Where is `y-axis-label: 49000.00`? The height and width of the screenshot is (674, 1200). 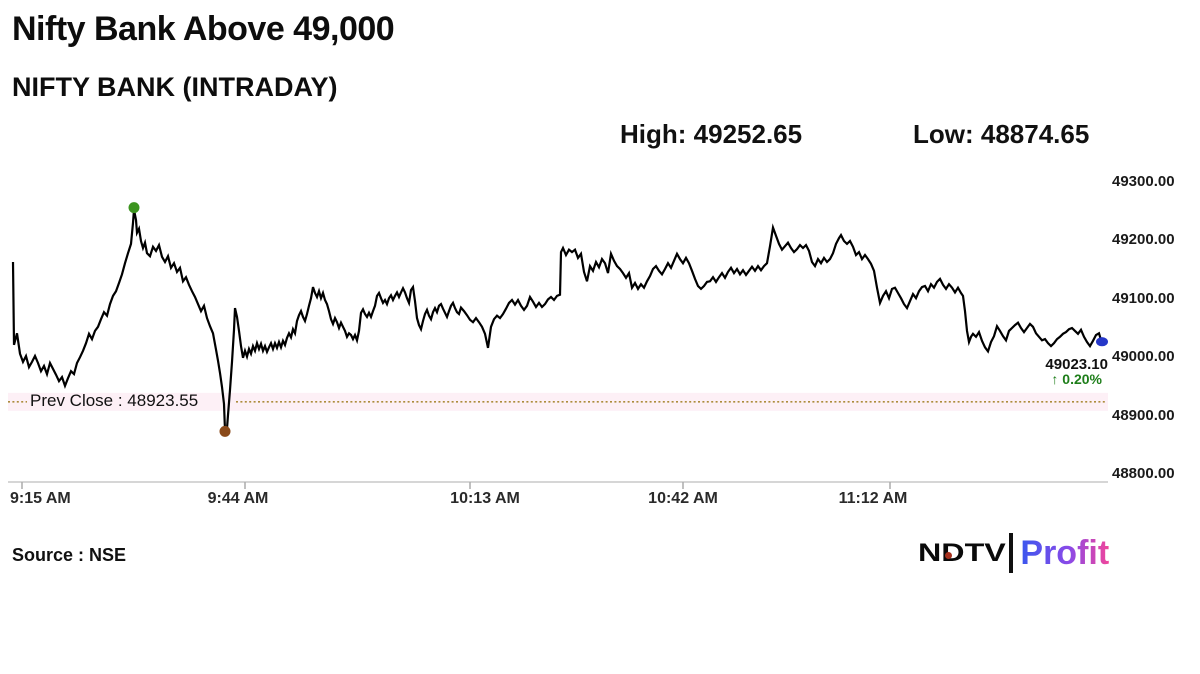 y-axis-label: 49000.00 is located at coordinates (1143, 357).